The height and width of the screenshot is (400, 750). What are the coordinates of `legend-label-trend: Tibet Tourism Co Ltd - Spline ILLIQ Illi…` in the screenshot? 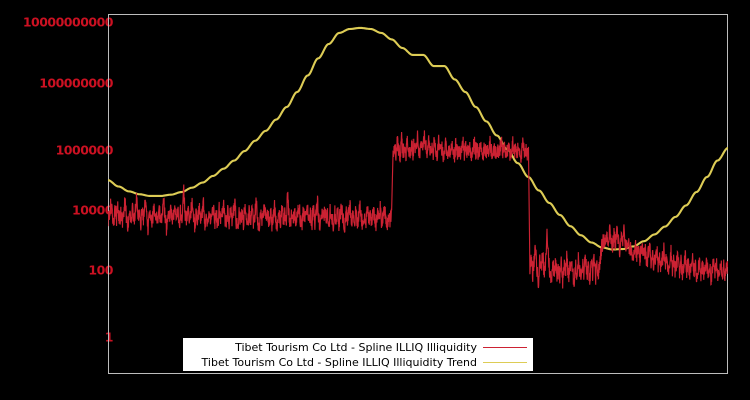 It's located at (339, 362).